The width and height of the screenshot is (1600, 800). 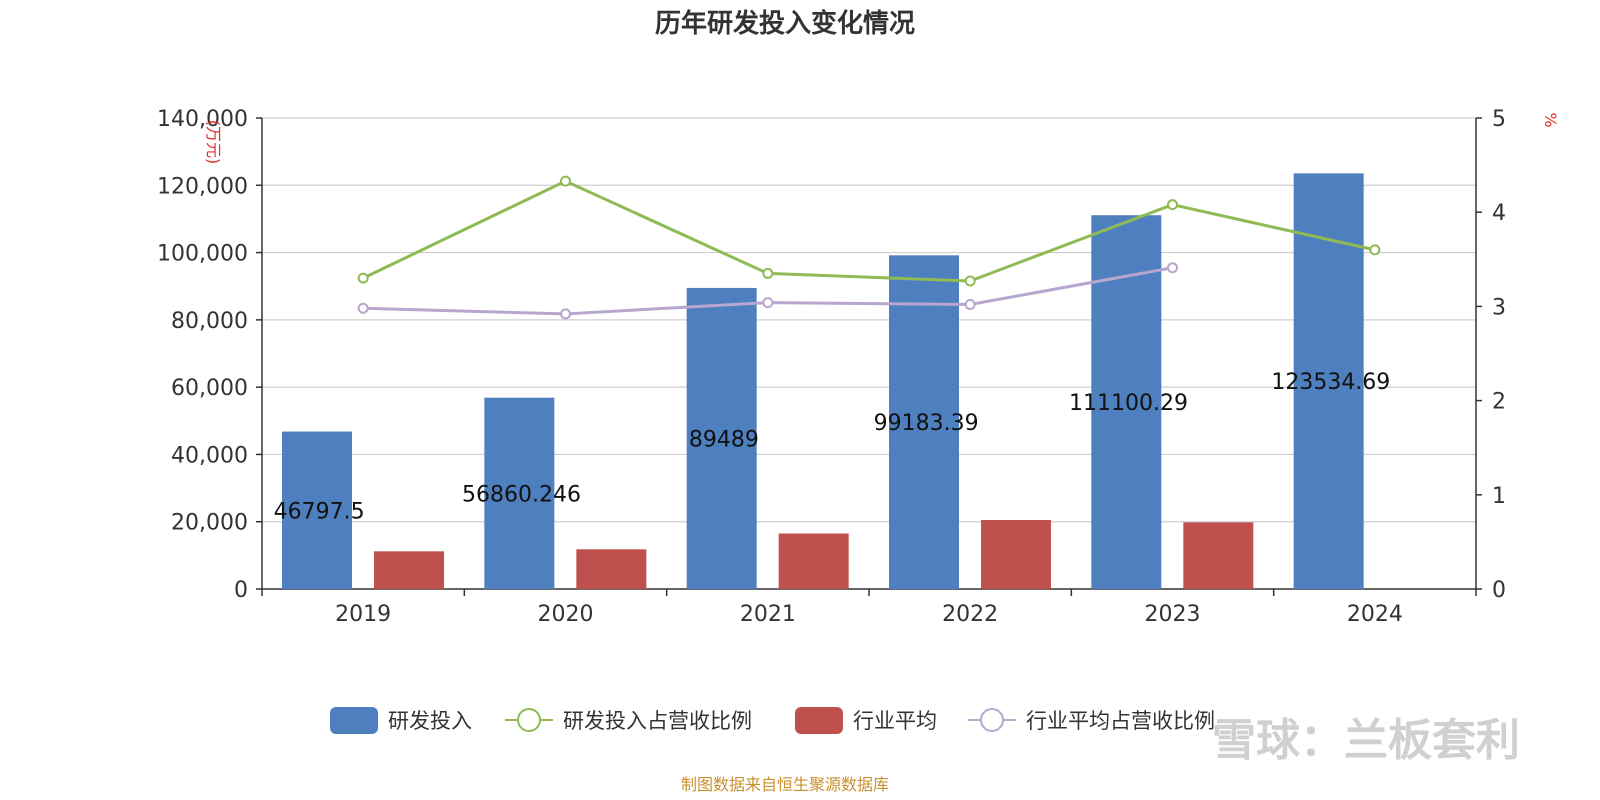 What do you see at coordinates (209, 388) in the screenshot?
I see `left-tick-label: 60,000` at bounding box center [209, 388].